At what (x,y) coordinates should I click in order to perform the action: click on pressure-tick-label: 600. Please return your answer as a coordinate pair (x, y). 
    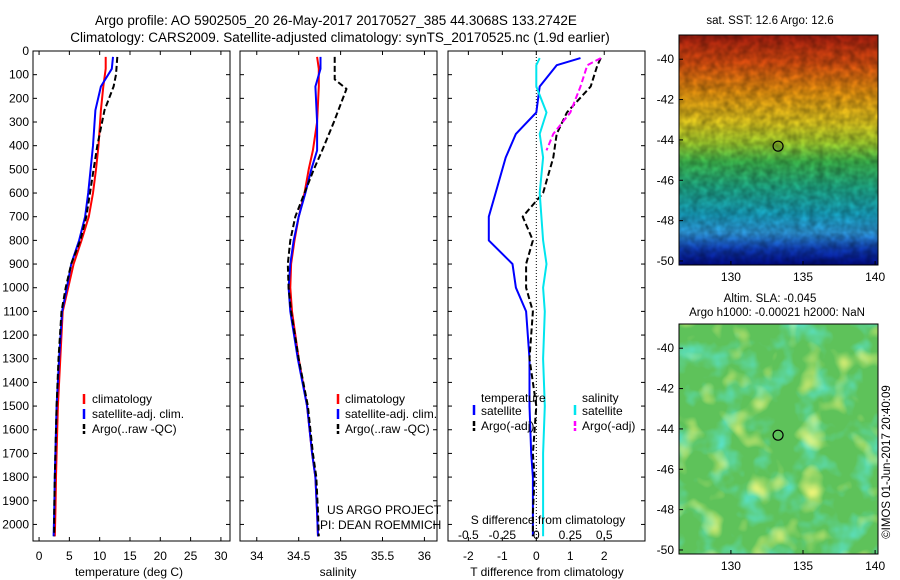
    Looking at the image, I should click on (19, 193).